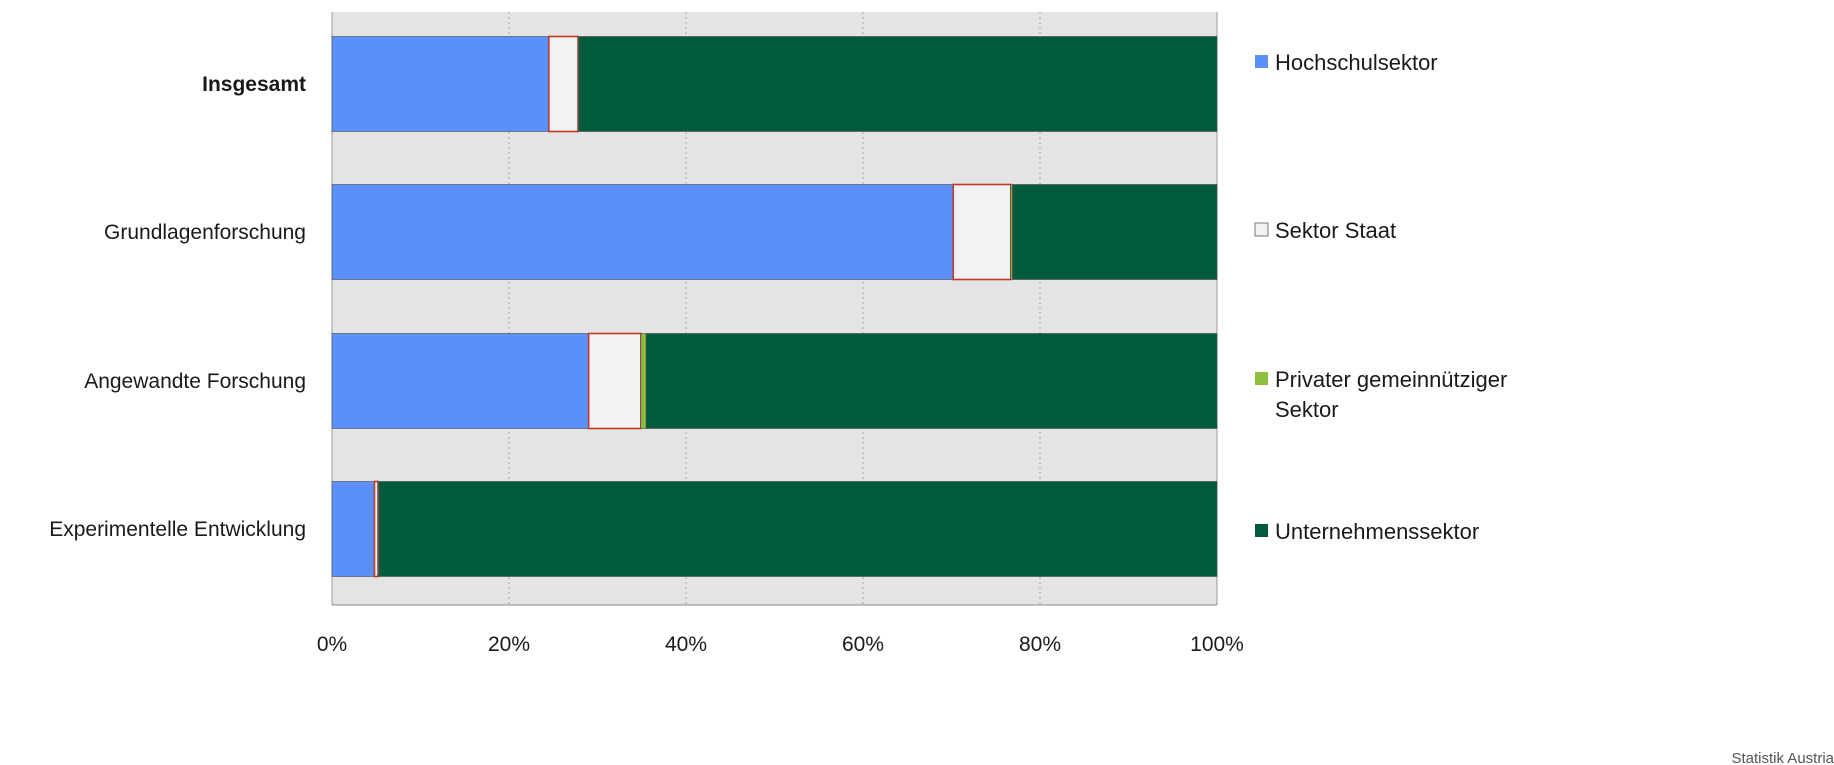 This screenshot has width=1834, height=765. I want to click on legend-label: Sektor Staat, so click(1335, 230).